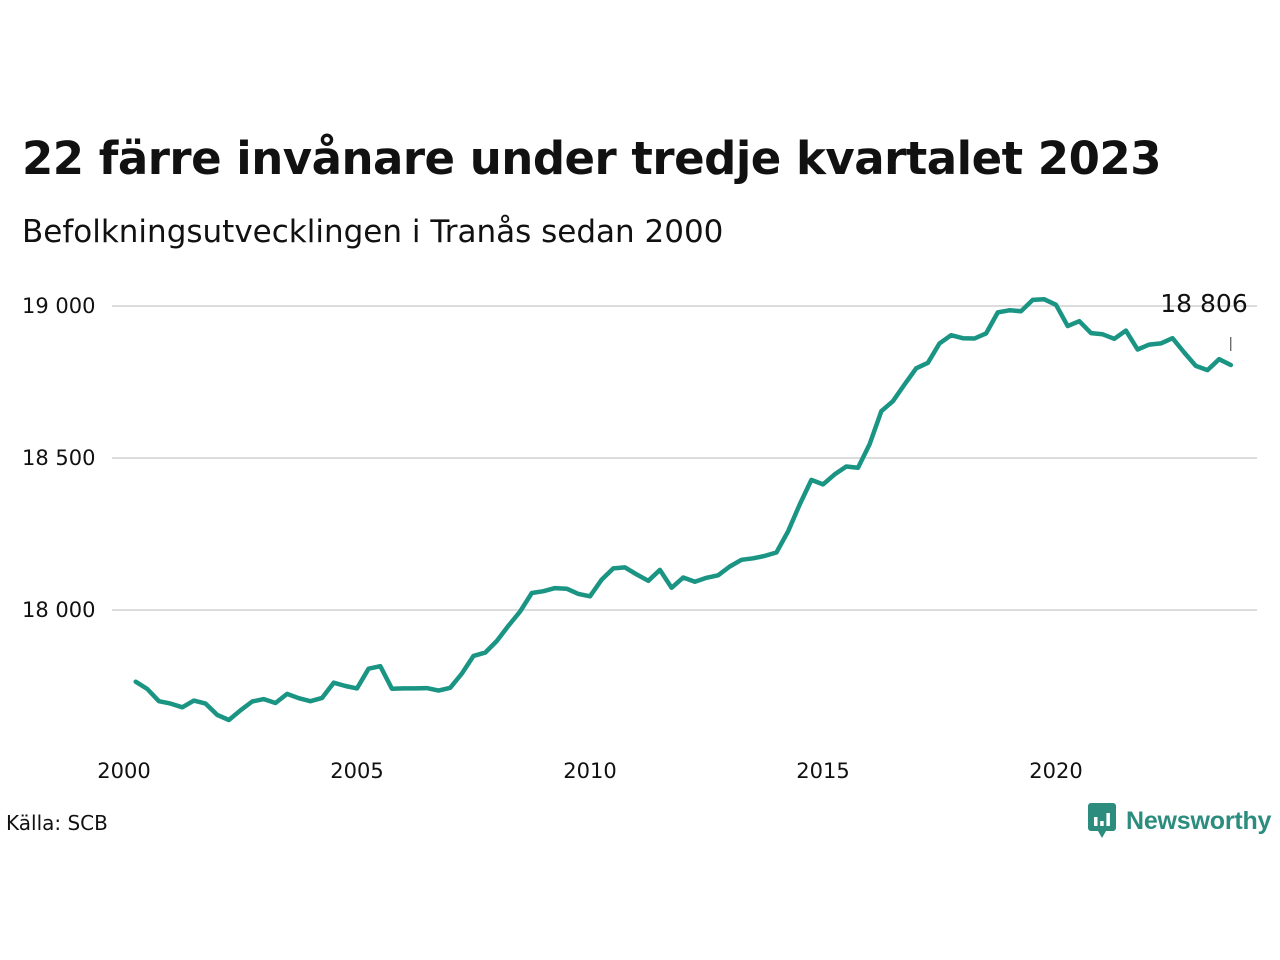 The width and height of the screenshot is (1280, 960). What do you see at coordinates (822, 771) in the screenshot?
I see `x-tick-label-2015: 2015` at bounding box center [822, 771].